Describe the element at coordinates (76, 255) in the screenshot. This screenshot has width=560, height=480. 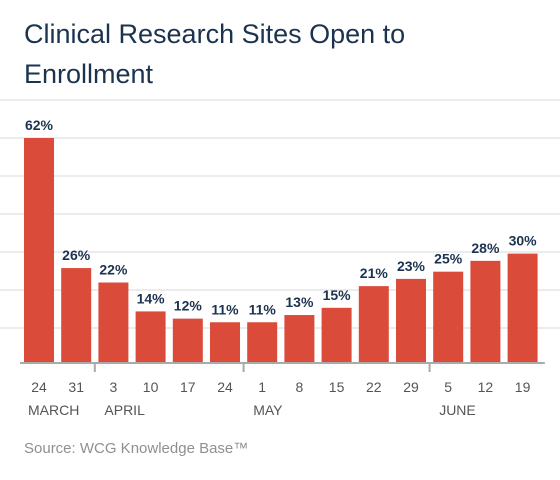
I see `value-label: 26%` at that location.